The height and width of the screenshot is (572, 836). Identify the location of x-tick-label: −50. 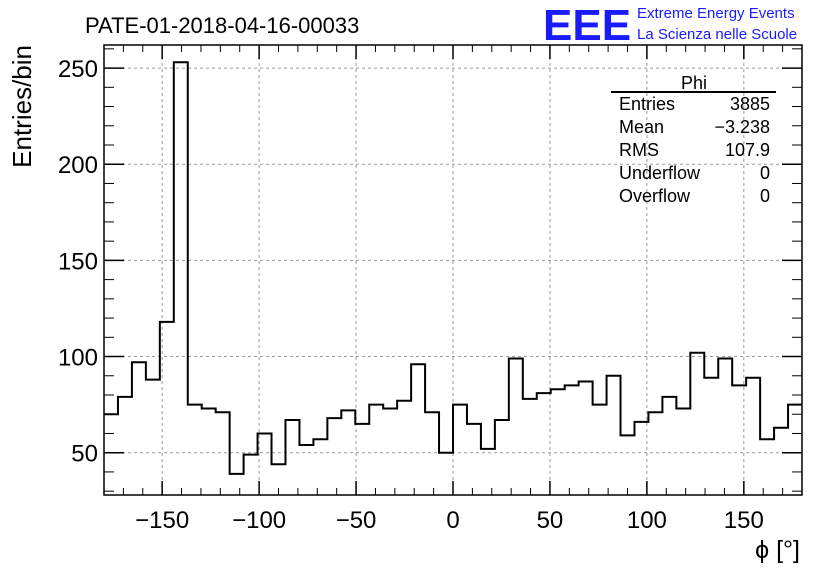
(356, 520).